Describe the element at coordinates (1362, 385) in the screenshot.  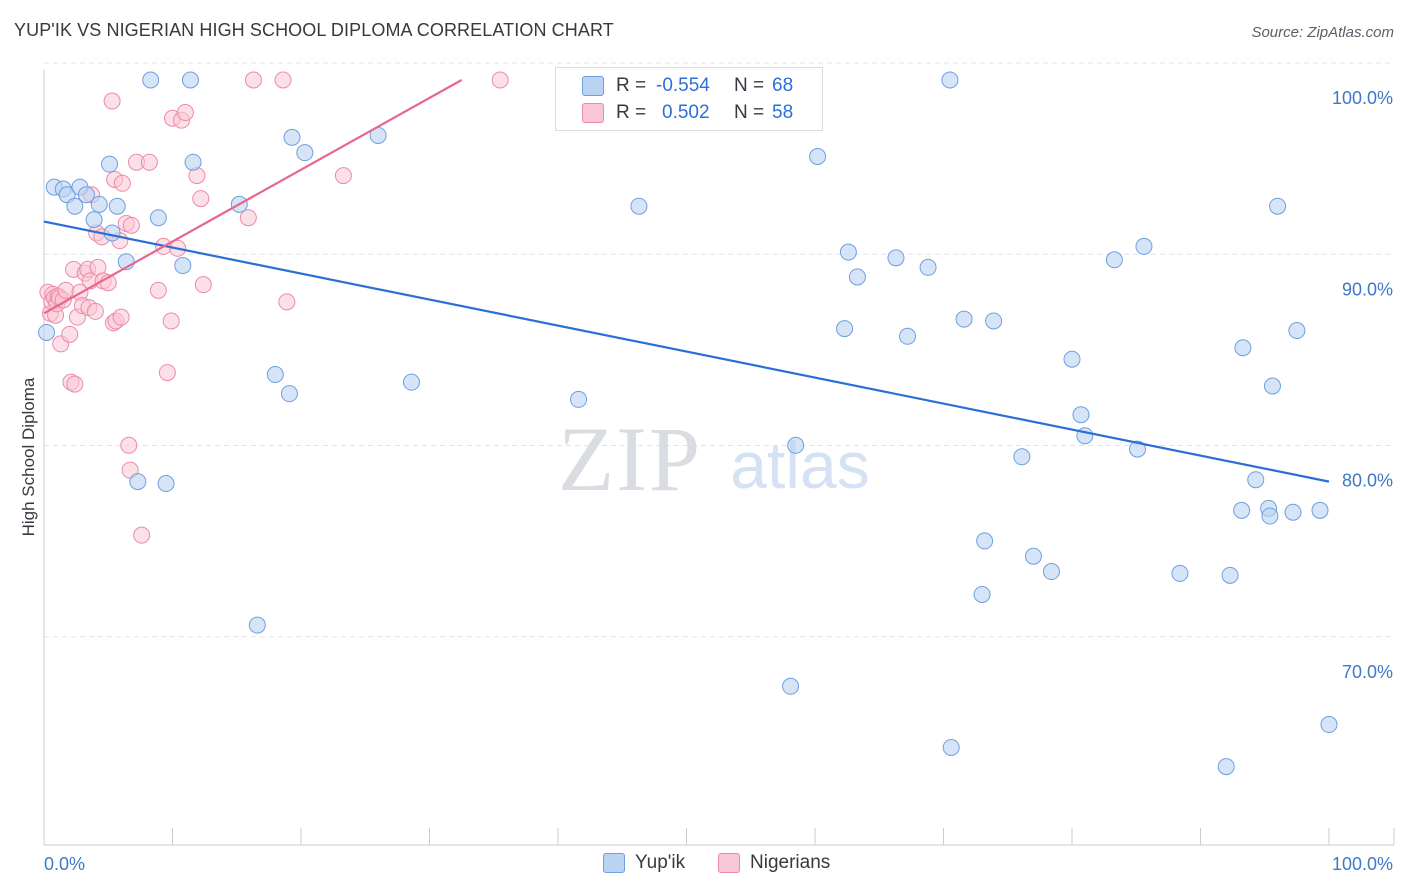
I see `y-tick-labels: 100.0% 90.0% 80.0% 70.0%` at that location.